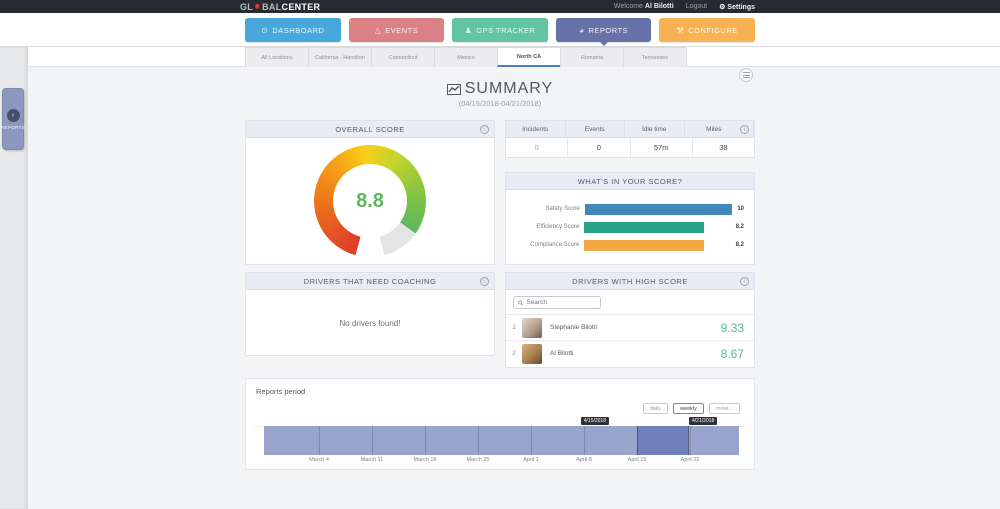 The image size is (1000, 509). What do you see at coordinates (637, 460) in the screenshot?
I see `axis-label: April 15` at bounding box center [637, 460].